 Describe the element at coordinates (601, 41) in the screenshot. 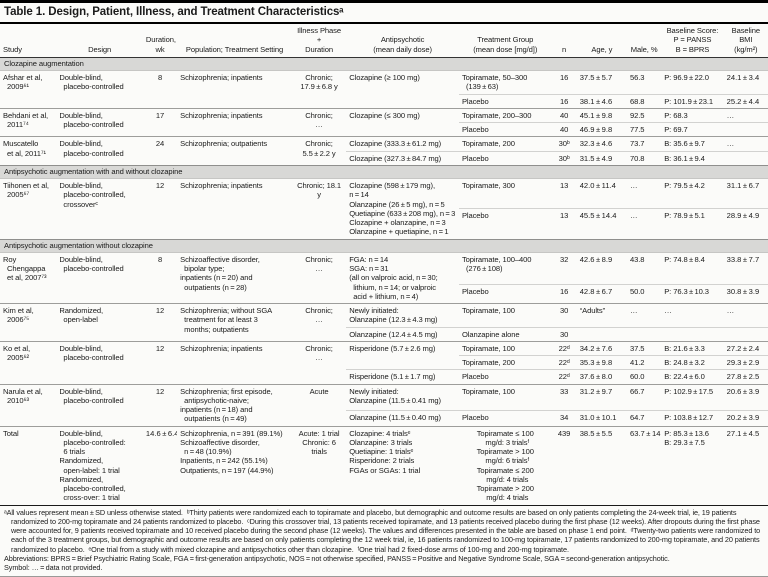

I see `col-header-age: Age, y` at that location.